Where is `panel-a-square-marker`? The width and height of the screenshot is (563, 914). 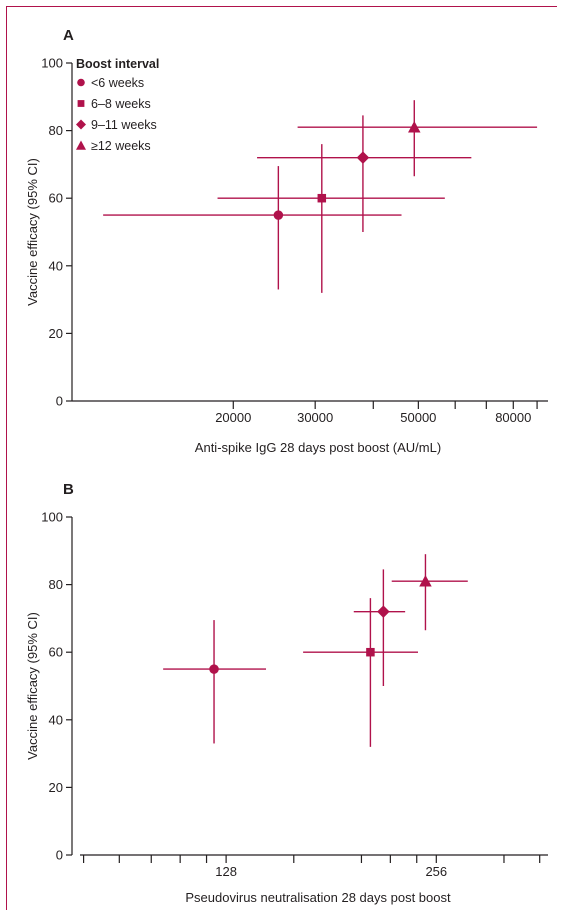 panel-a-square-marker is located at coordinates (322, 198).